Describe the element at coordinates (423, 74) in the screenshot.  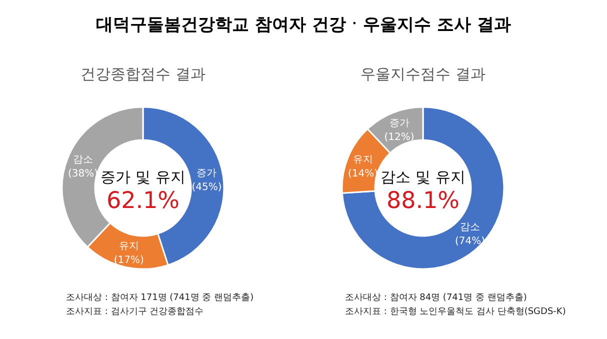
I see `chart-subtitle: 우울지수점수 결과` at that location.